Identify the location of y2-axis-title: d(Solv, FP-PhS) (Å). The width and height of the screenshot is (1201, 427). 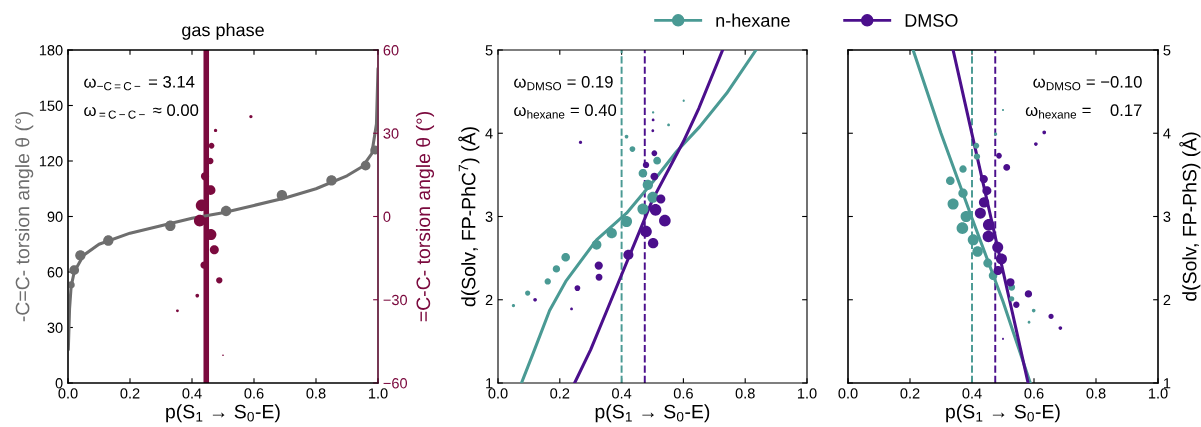
(1190, 216).